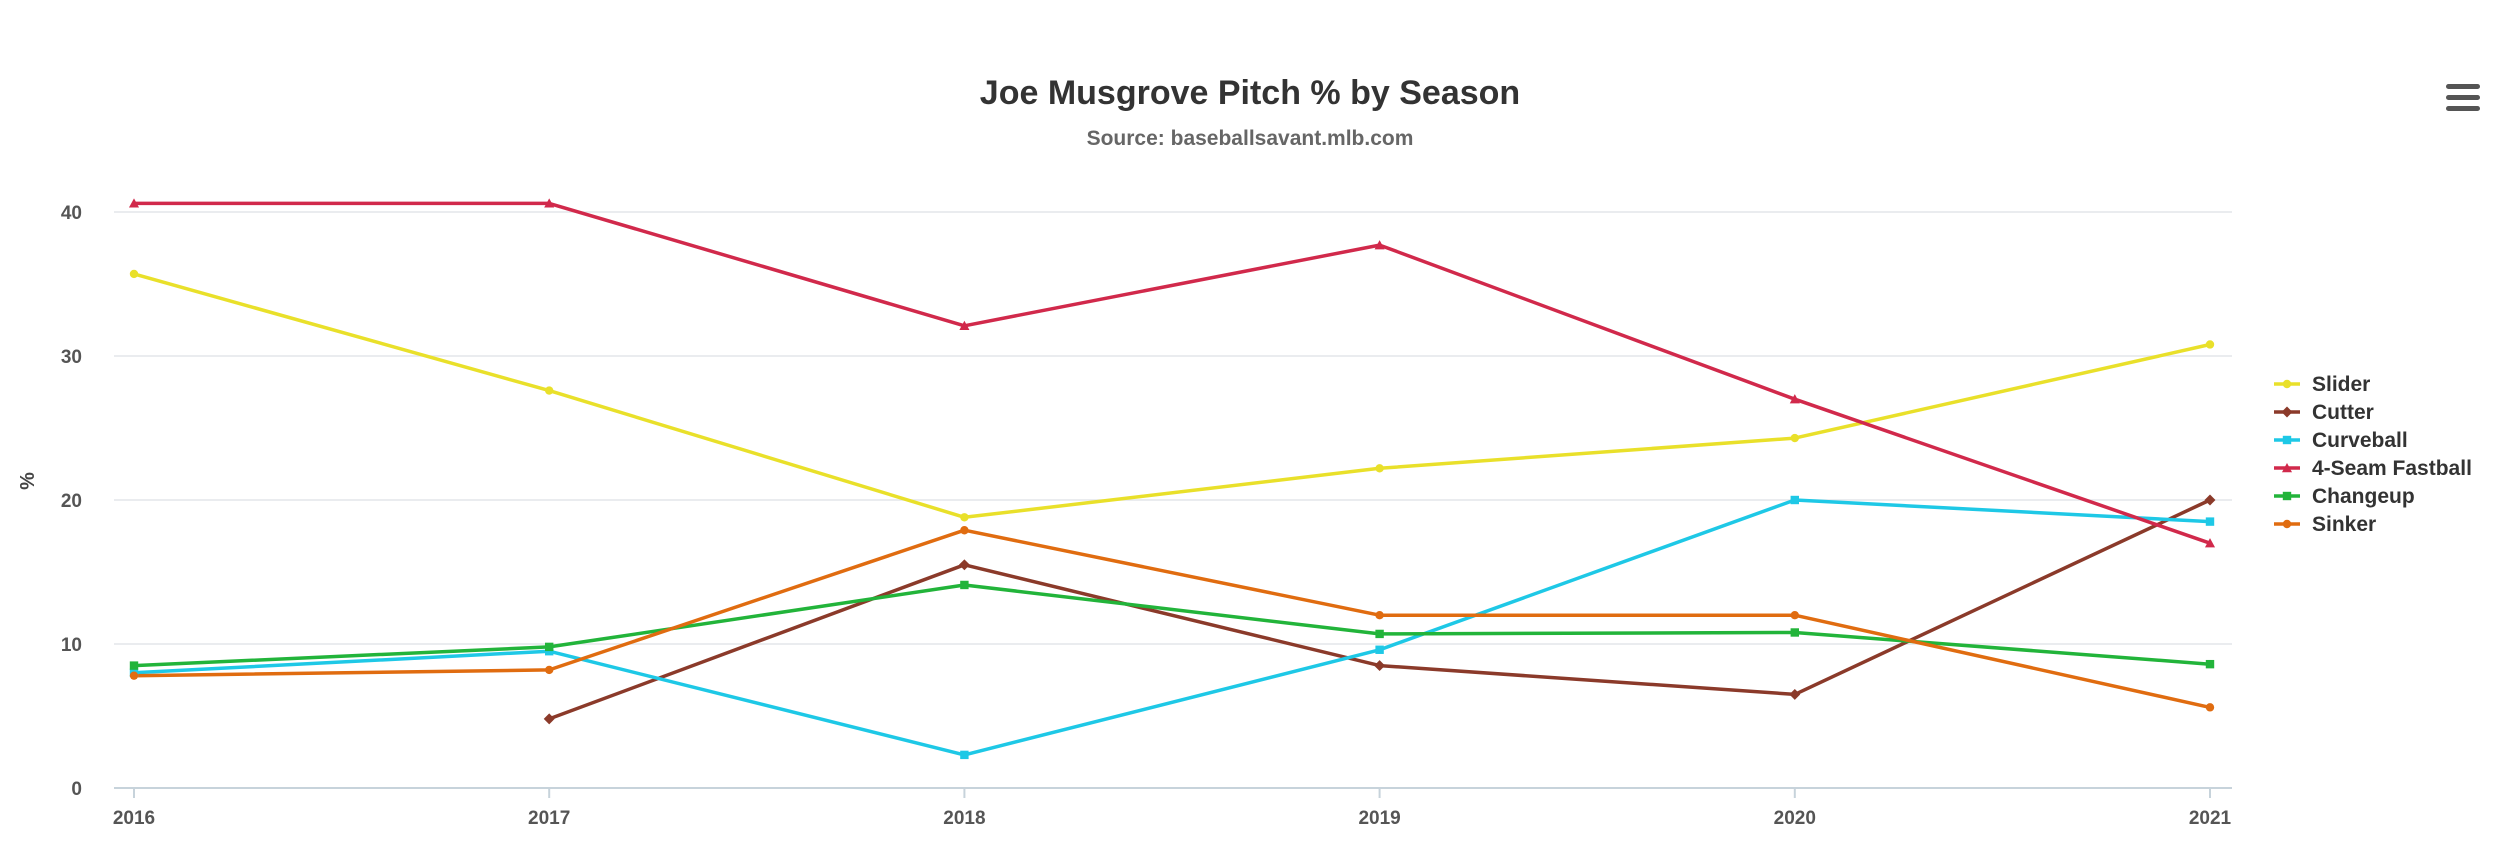 The image size is (2502, 854). I want to click on x-tick-label: 2020, so click(1795, 818).